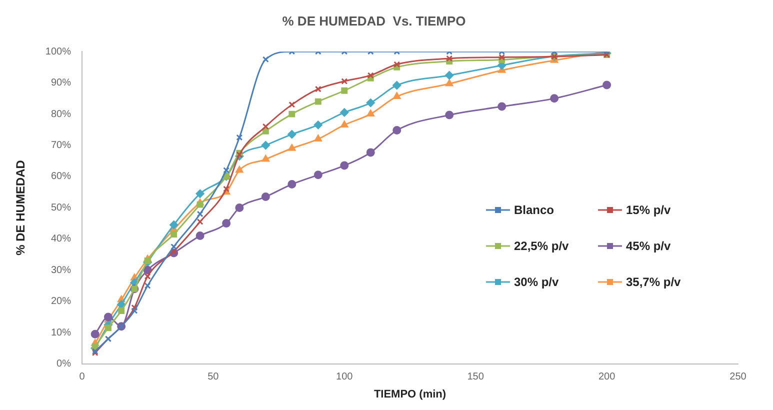  Describe the element at coordinates (64, 364) in the screenshot. I see `y-tick-label: 0%` at that location.